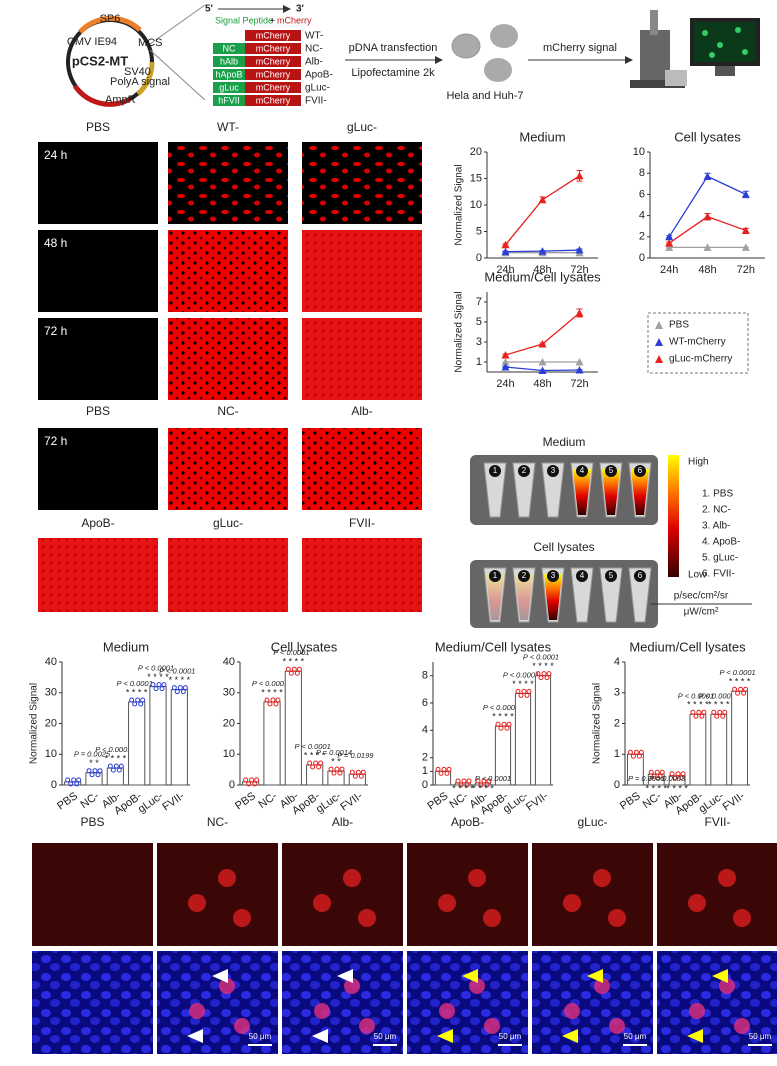 This screenshot has width=777, height=1066. What do you see at coordinates (351, 802) in the screenshot?
I see `x-tick-label: FVII-` at bounding box center [351, 802].